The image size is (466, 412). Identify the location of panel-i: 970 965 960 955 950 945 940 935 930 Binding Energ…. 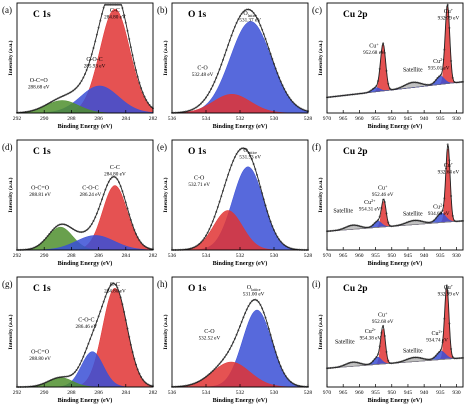
(388, 340).